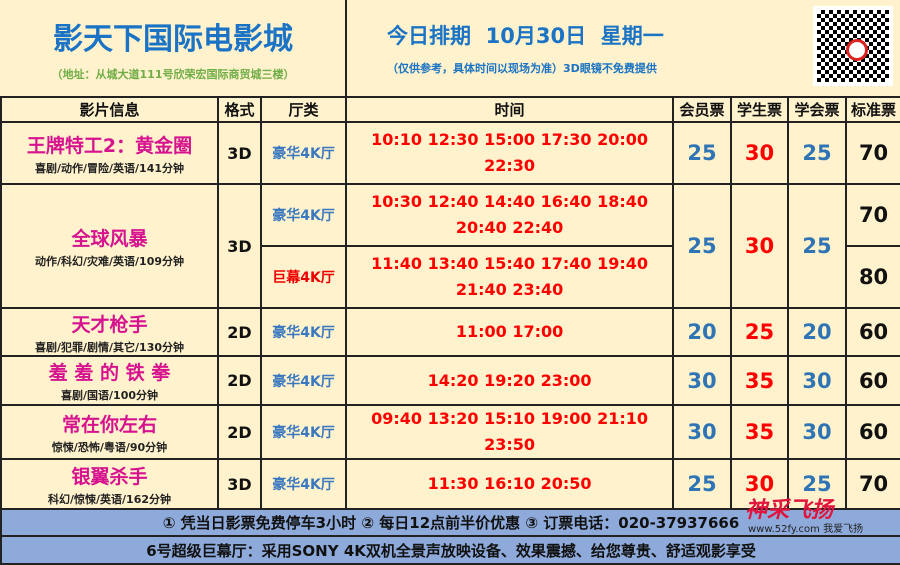  Describe the element at coordinates (109, 424) in the screenshot. I see `movie-title: 常在你左右` at that location.